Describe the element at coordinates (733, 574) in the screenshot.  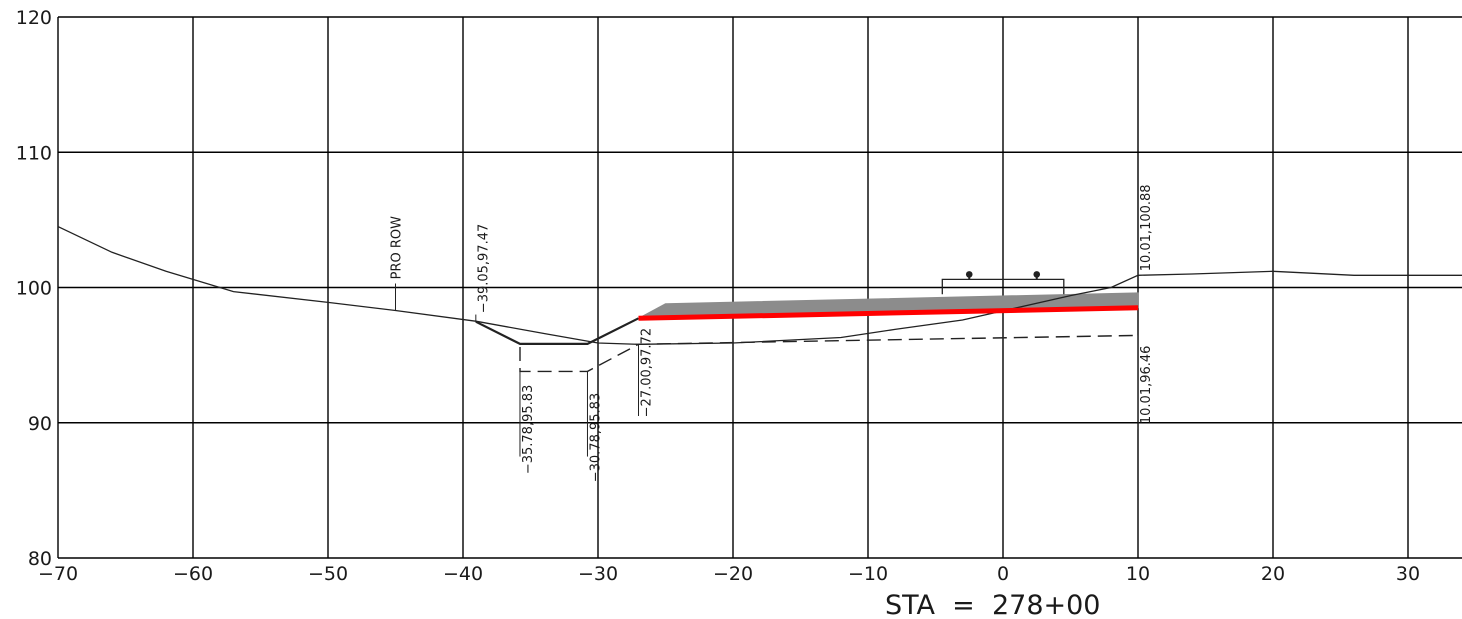
I see `x-tick-label: −20` at that location.